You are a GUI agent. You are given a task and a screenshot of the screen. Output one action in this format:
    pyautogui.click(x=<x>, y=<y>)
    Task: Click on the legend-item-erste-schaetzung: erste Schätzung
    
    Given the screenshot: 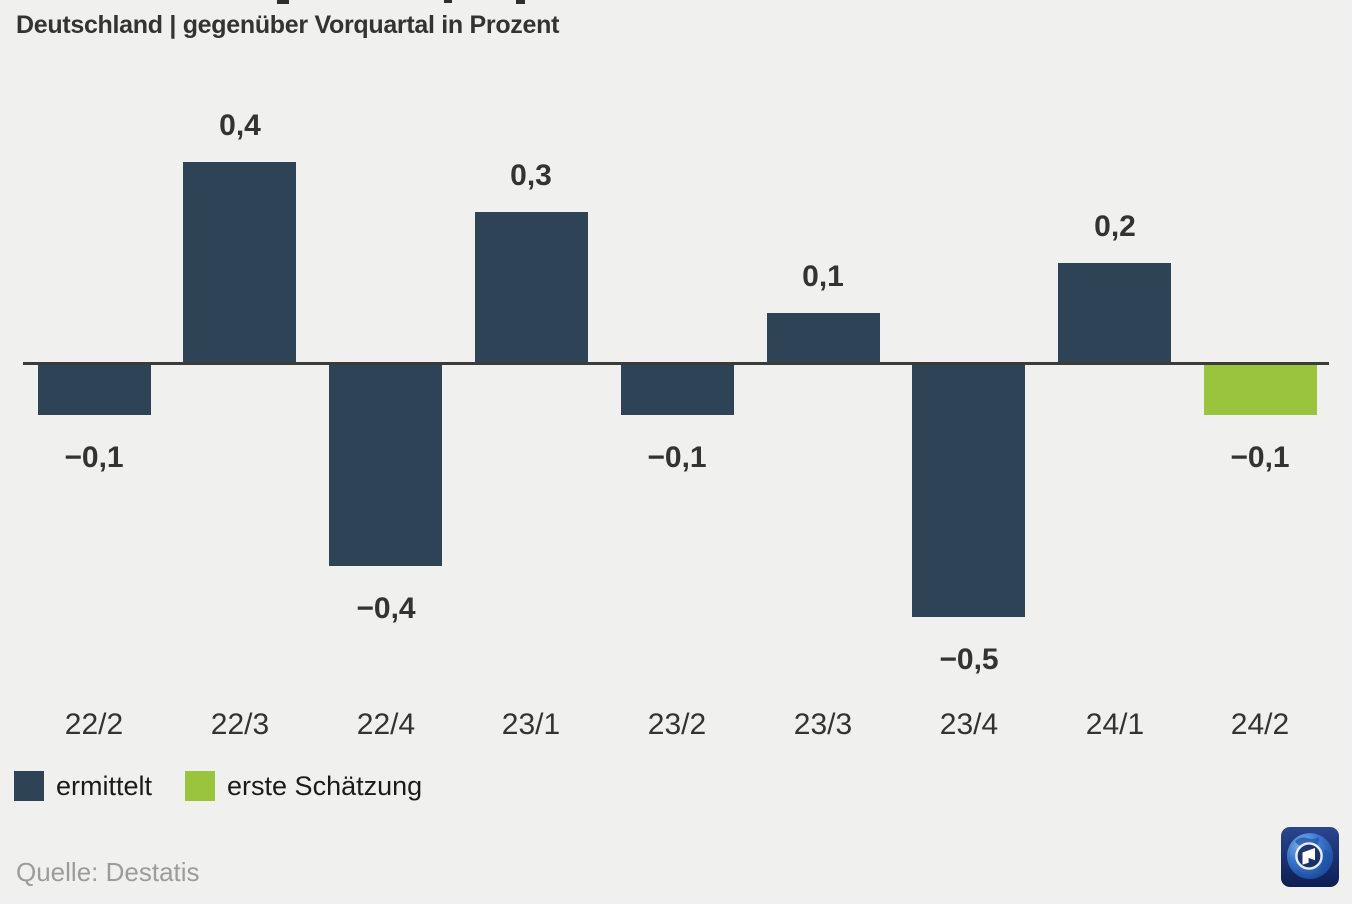 What is the action you would take?
    pyautogui.click(x=303, y=786)
    